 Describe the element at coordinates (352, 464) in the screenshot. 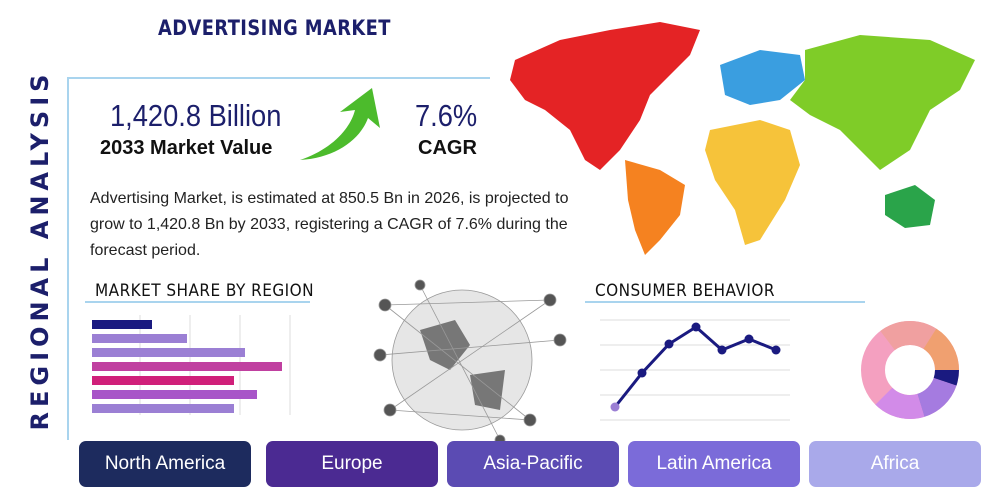

I see `region-button: Europe` at that location.